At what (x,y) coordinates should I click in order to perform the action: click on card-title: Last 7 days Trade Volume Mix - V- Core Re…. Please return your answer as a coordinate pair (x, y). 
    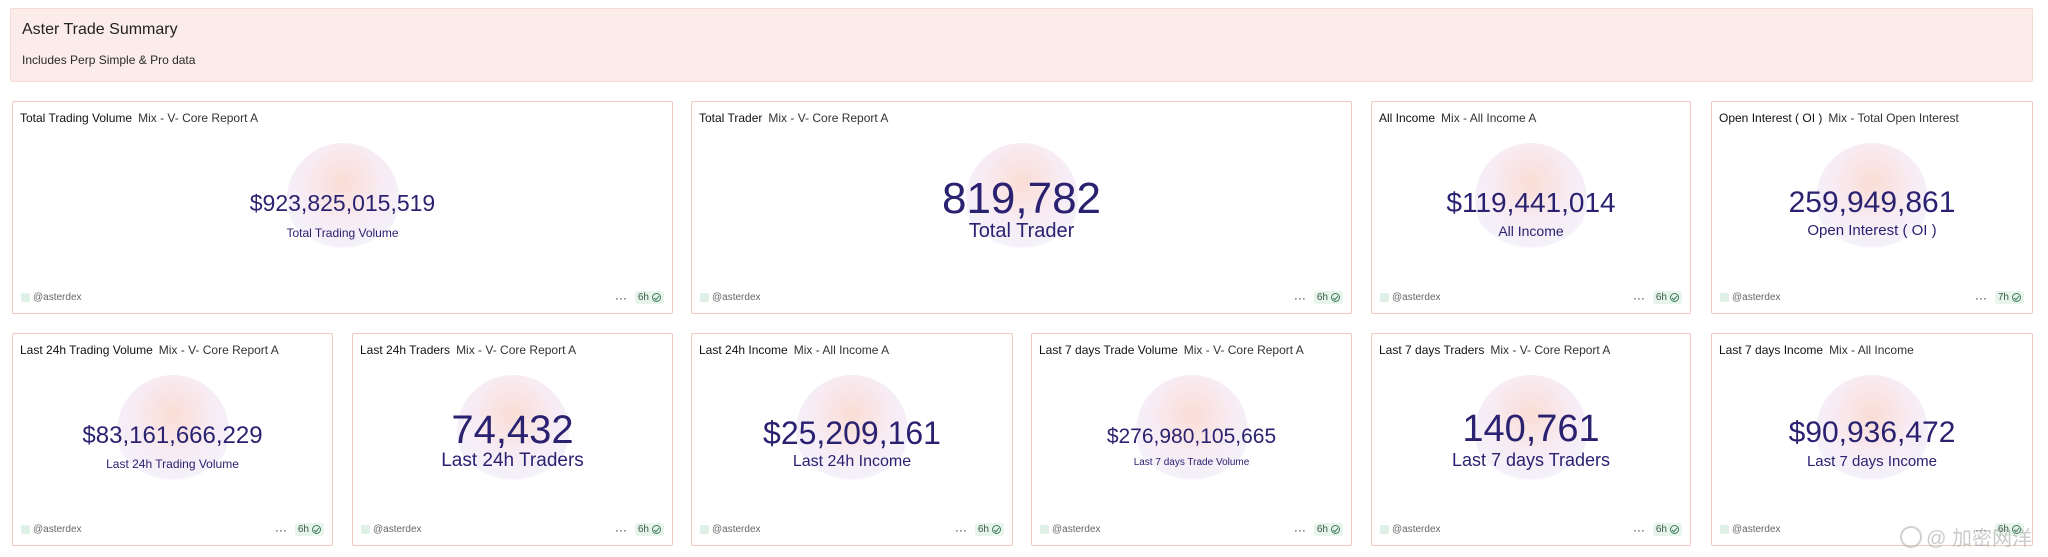
    Looking at the image, I should click on (1171, 350).